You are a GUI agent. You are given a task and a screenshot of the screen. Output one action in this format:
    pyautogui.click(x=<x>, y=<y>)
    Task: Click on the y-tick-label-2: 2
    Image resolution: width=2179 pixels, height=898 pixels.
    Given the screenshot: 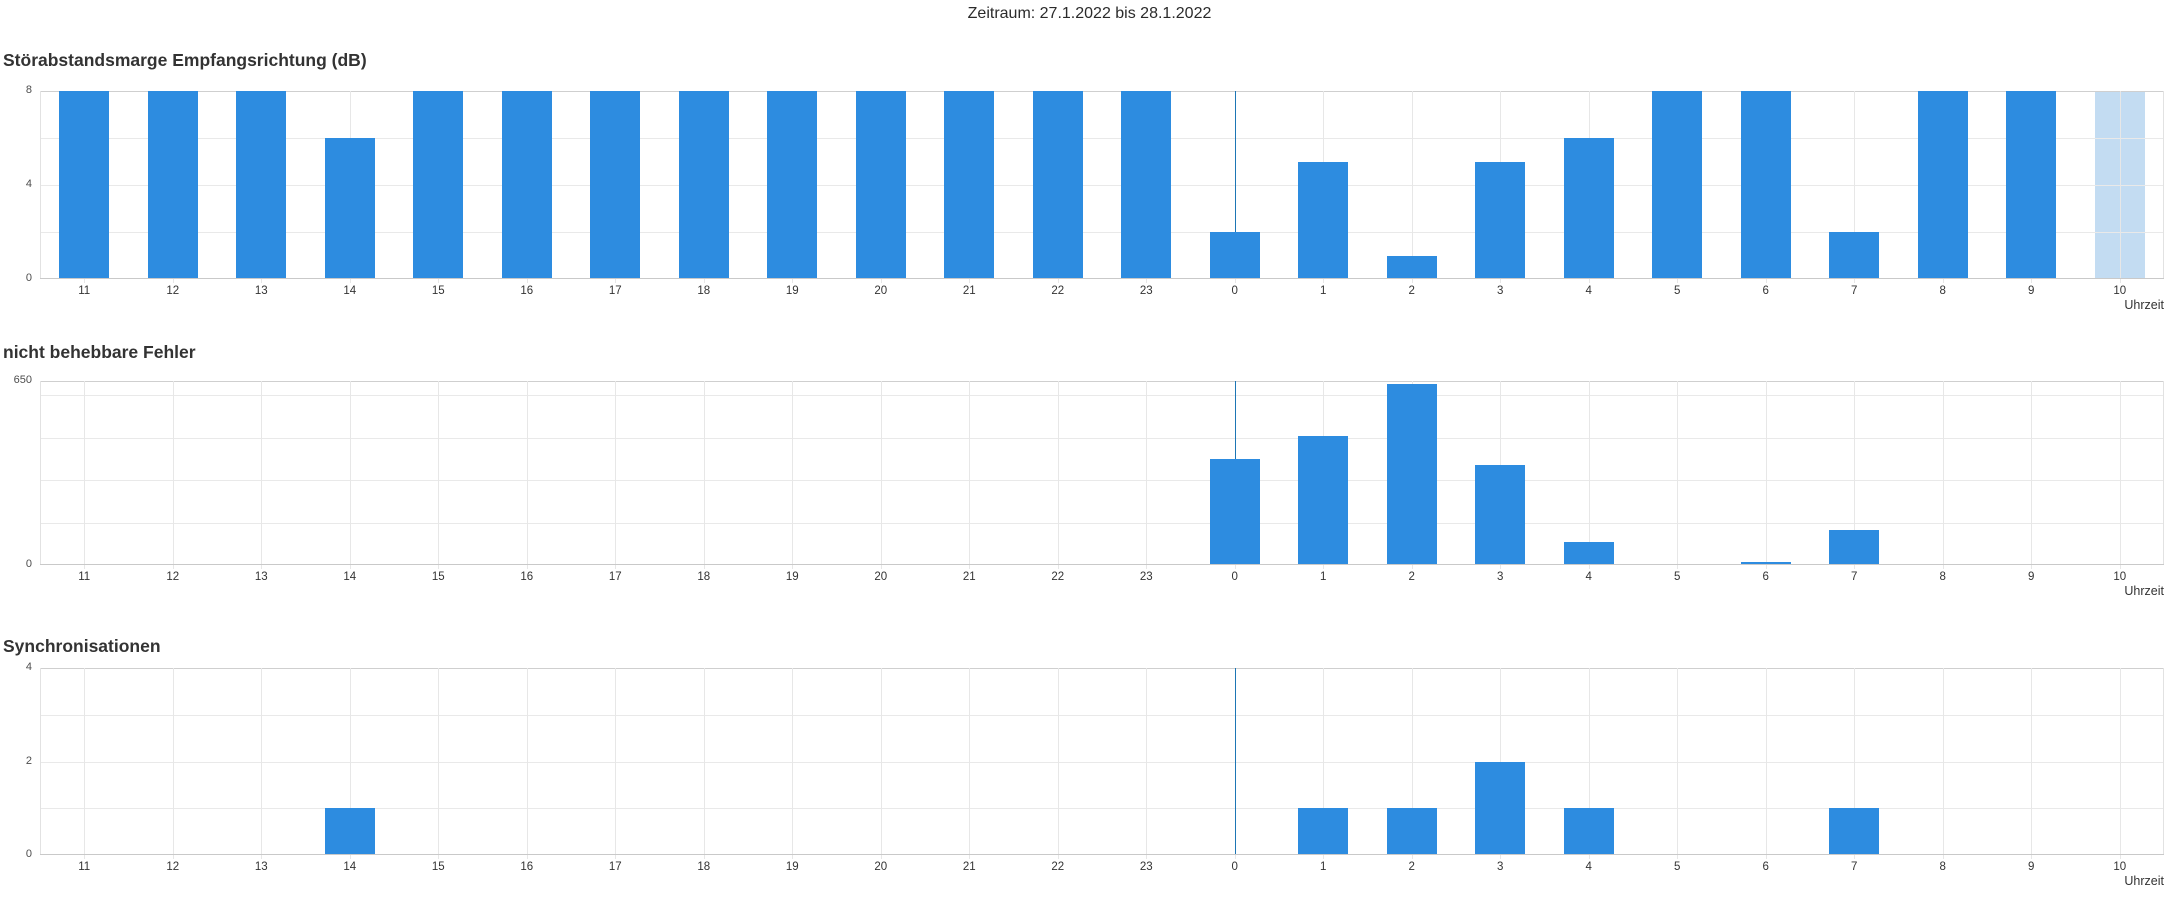 What is the action you would take?
    pyautogui.click(x=28, y=760)
    